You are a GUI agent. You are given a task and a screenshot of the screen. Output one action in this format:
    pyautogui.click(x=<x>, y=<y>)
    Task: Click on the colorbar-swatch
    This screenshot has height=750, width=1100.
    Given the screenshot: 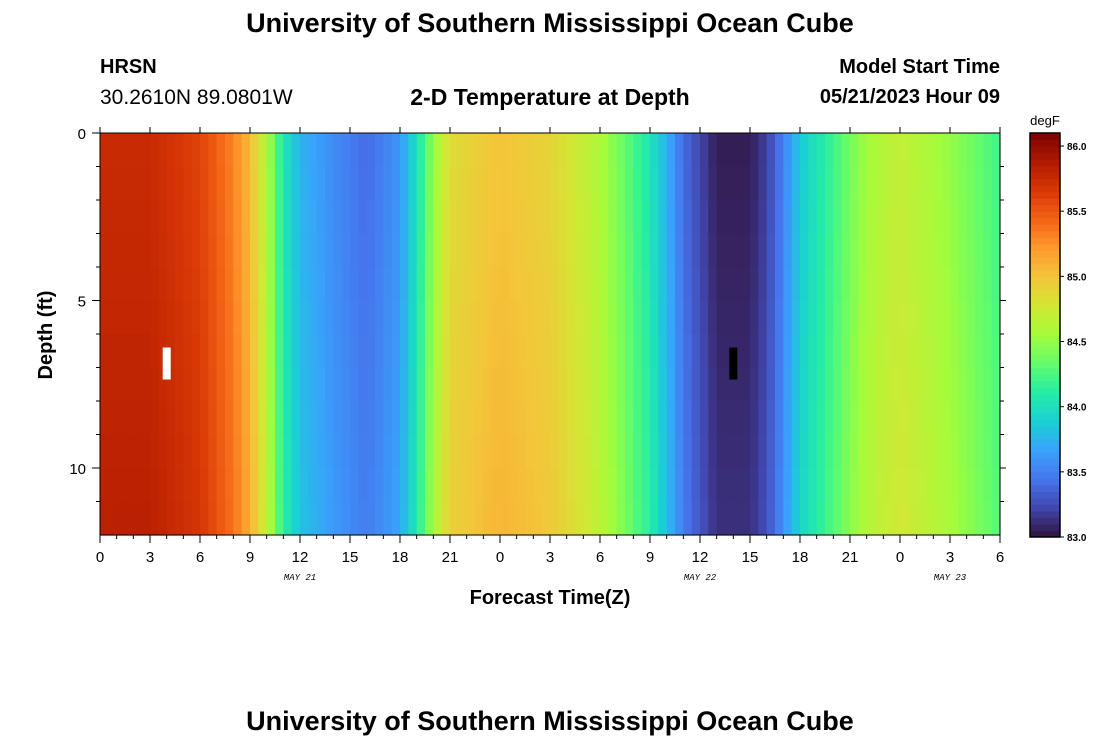 What is the action you would take?
    pyautogui.click(x=1045, y=150)
    